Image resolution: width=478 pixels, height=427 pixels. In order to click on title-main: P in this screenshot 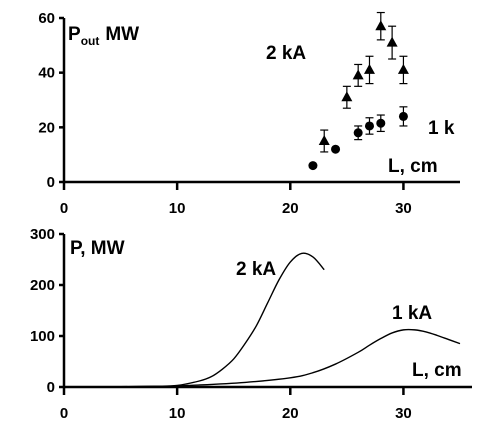, I will do `click(74, 34)`.